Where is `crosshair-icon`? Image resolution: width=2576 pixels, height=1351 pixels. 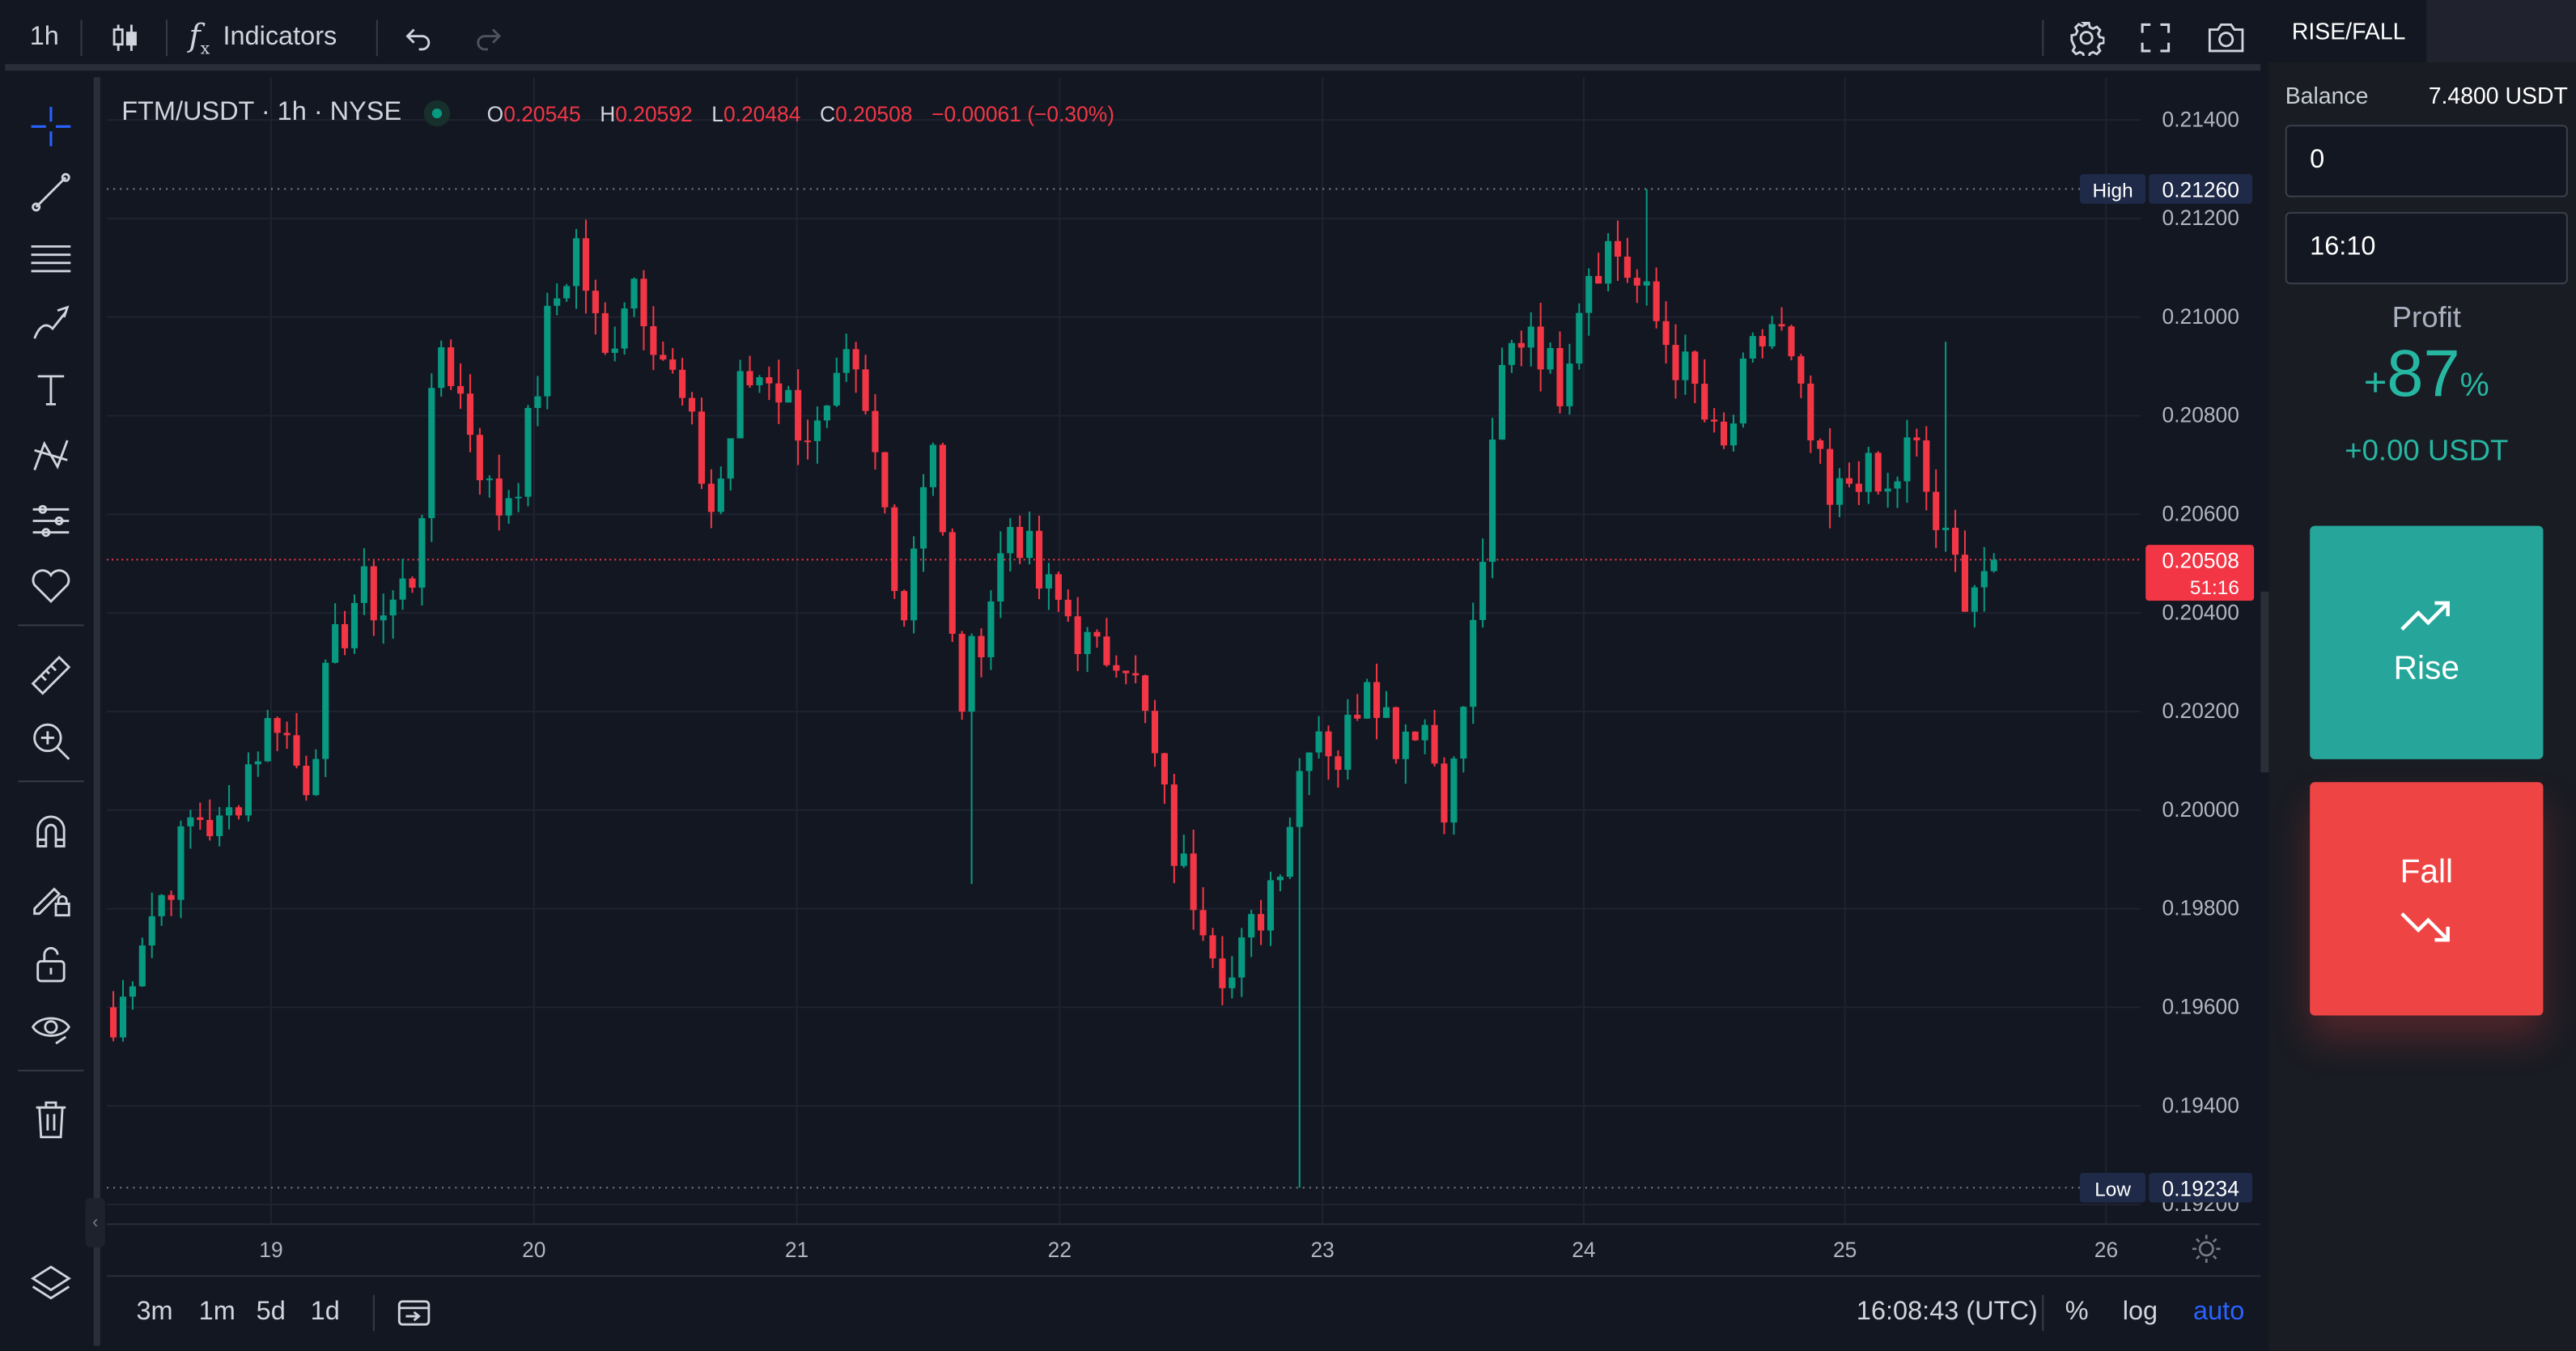
crosshair-icon is located at coordinates (50, 126).